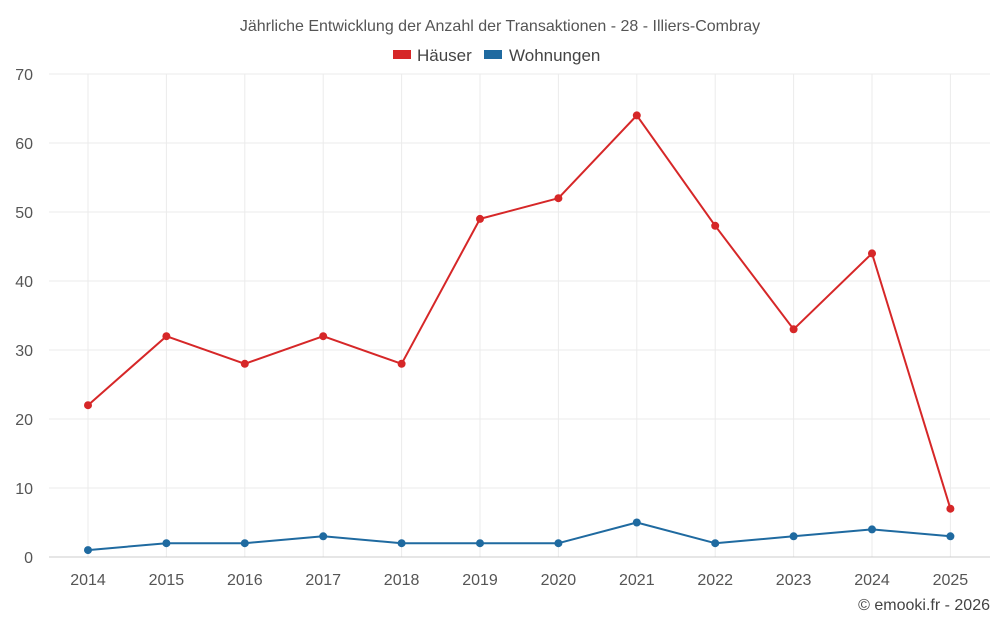 This screenshot has width=1000, height=630. I want to click on y-tick-label: 0, so click(28, 558).